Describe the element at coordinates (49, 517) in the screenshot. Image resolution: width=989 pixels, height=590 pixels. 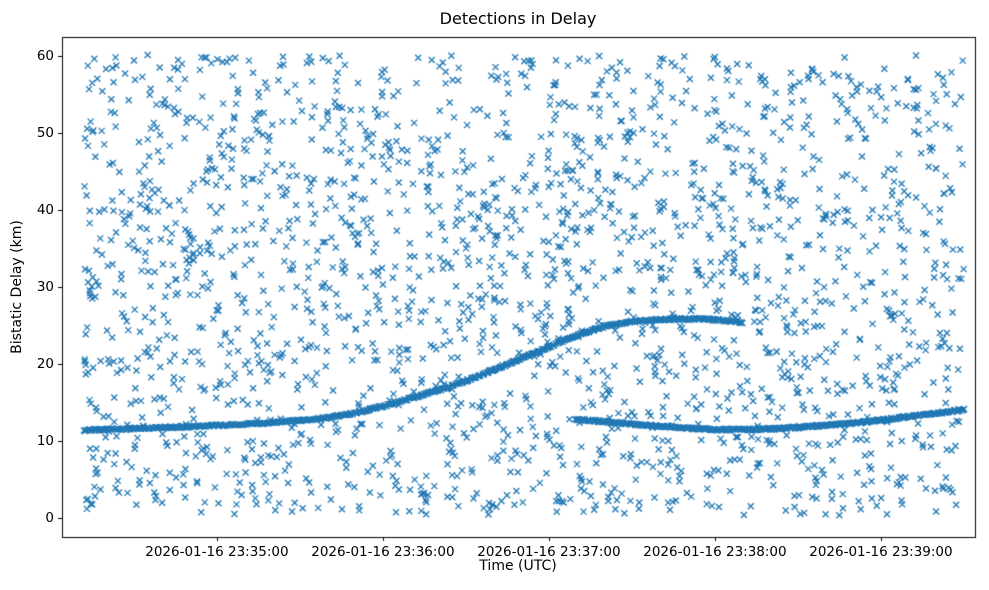
I see `y-tick-label: 0` at that location.